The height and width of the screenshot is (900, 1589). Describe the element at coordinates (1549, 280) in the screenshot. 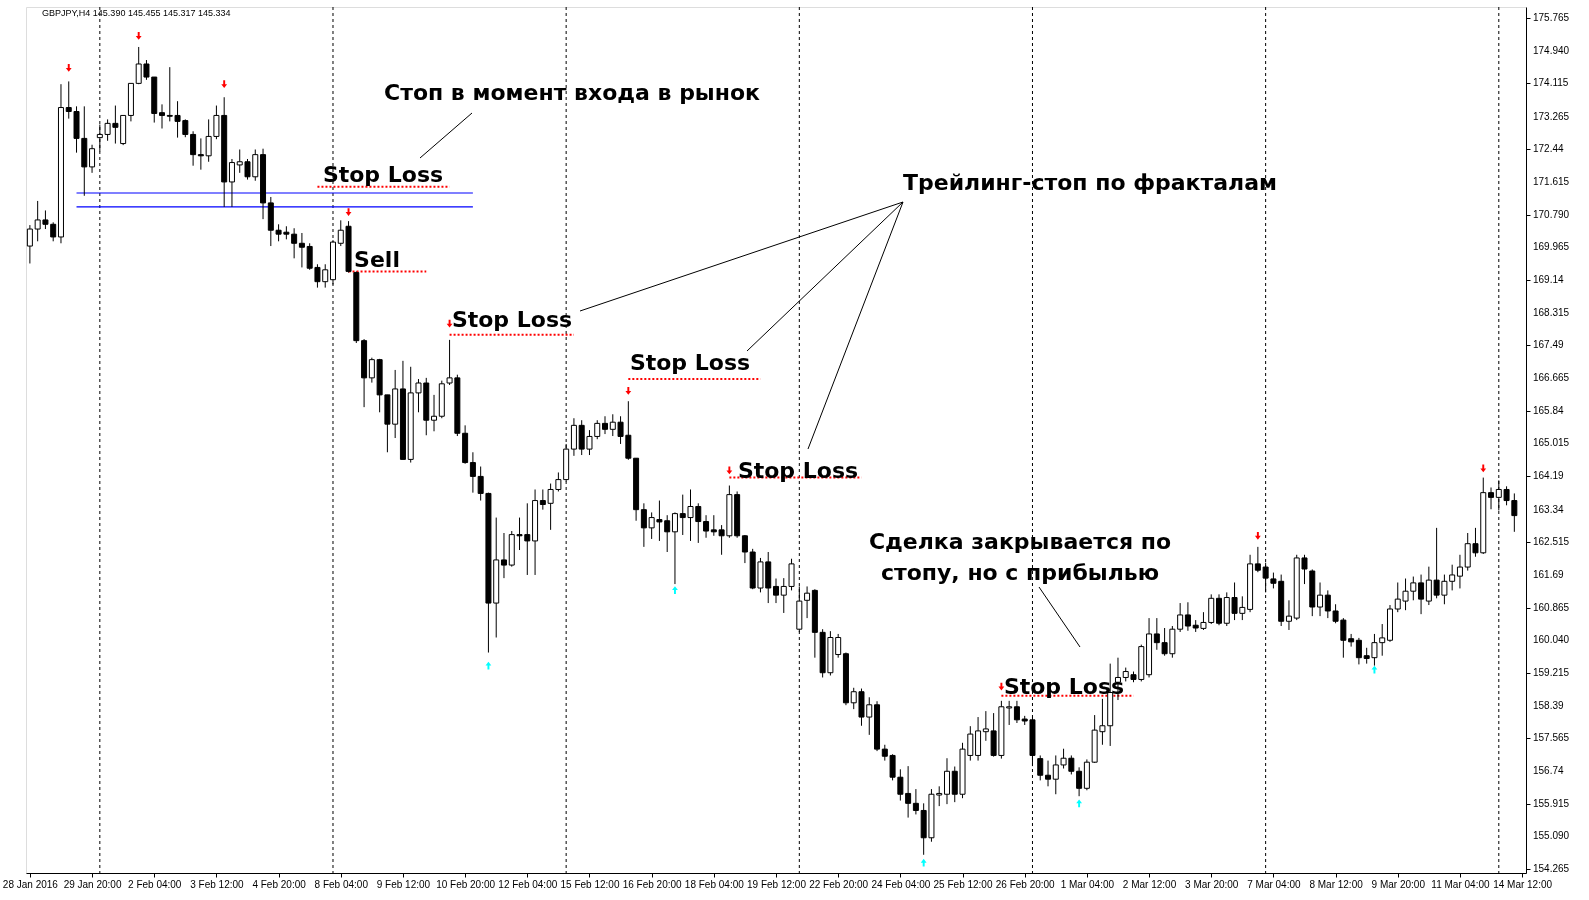

I see `y-tick-label: 169.14` at that location.